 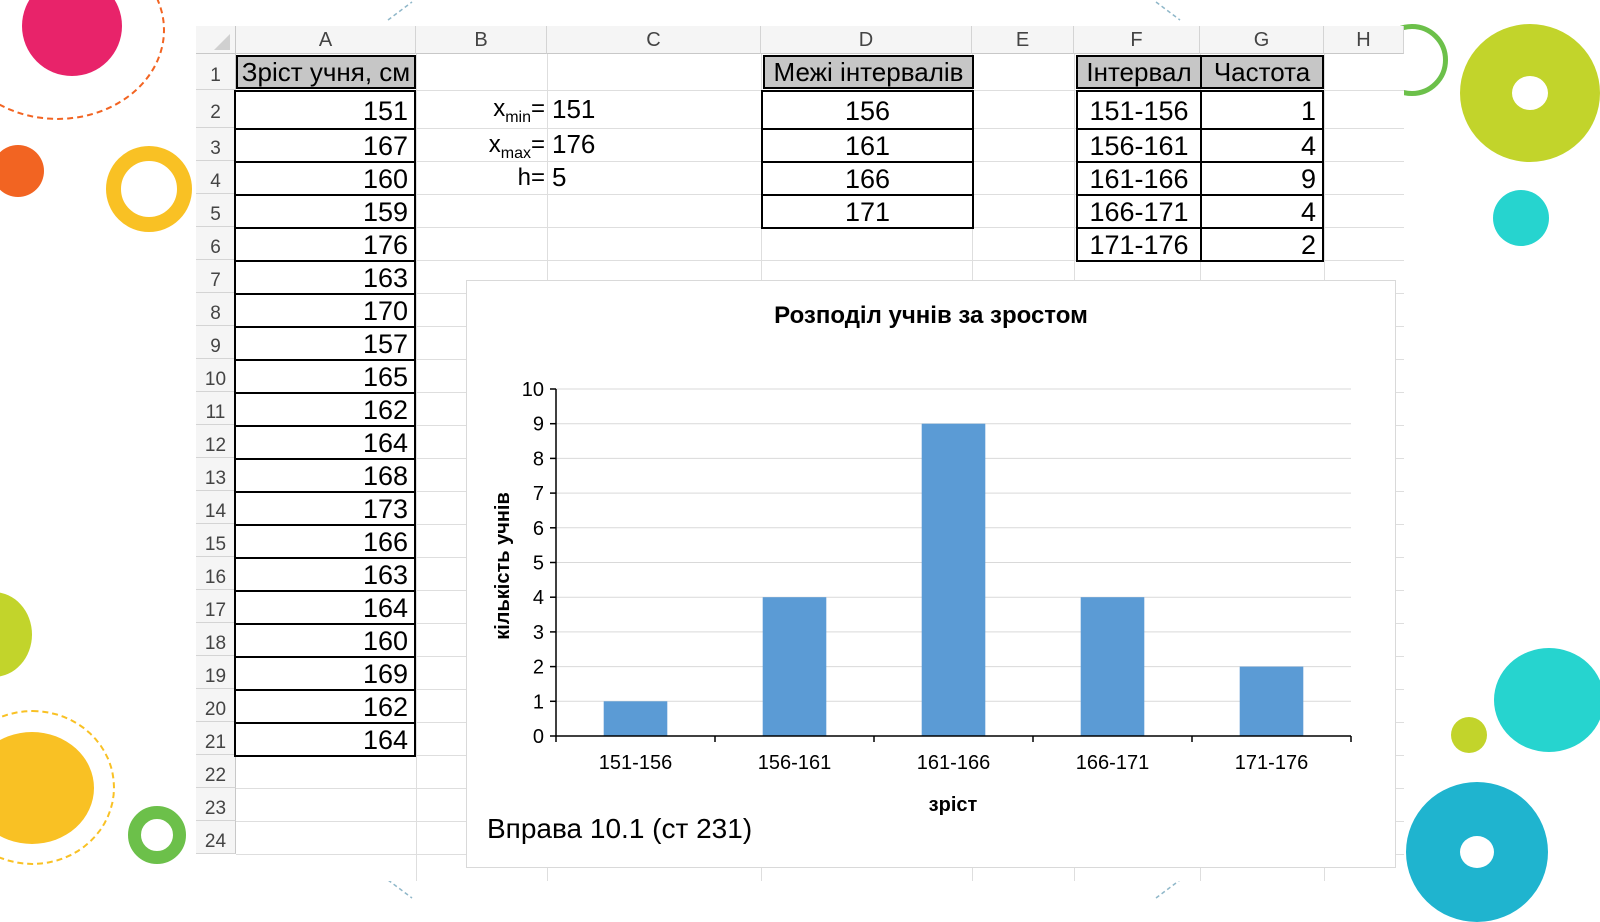 What do you see at coordinates (216, 606) in the screenshot?
I see `row-header-17: 17` at bounding box center [216, 606].